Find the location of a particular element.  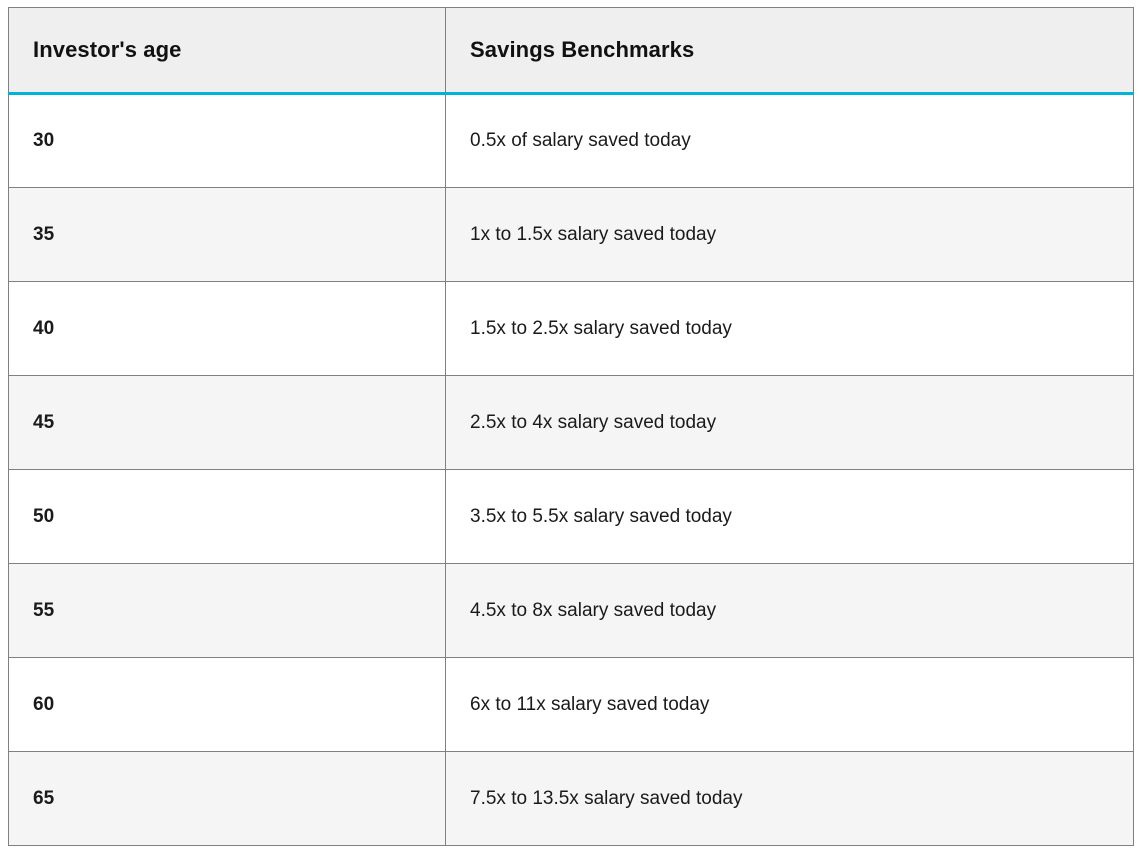

cell-investors-age: 50 is located at coordinates (227, 516).